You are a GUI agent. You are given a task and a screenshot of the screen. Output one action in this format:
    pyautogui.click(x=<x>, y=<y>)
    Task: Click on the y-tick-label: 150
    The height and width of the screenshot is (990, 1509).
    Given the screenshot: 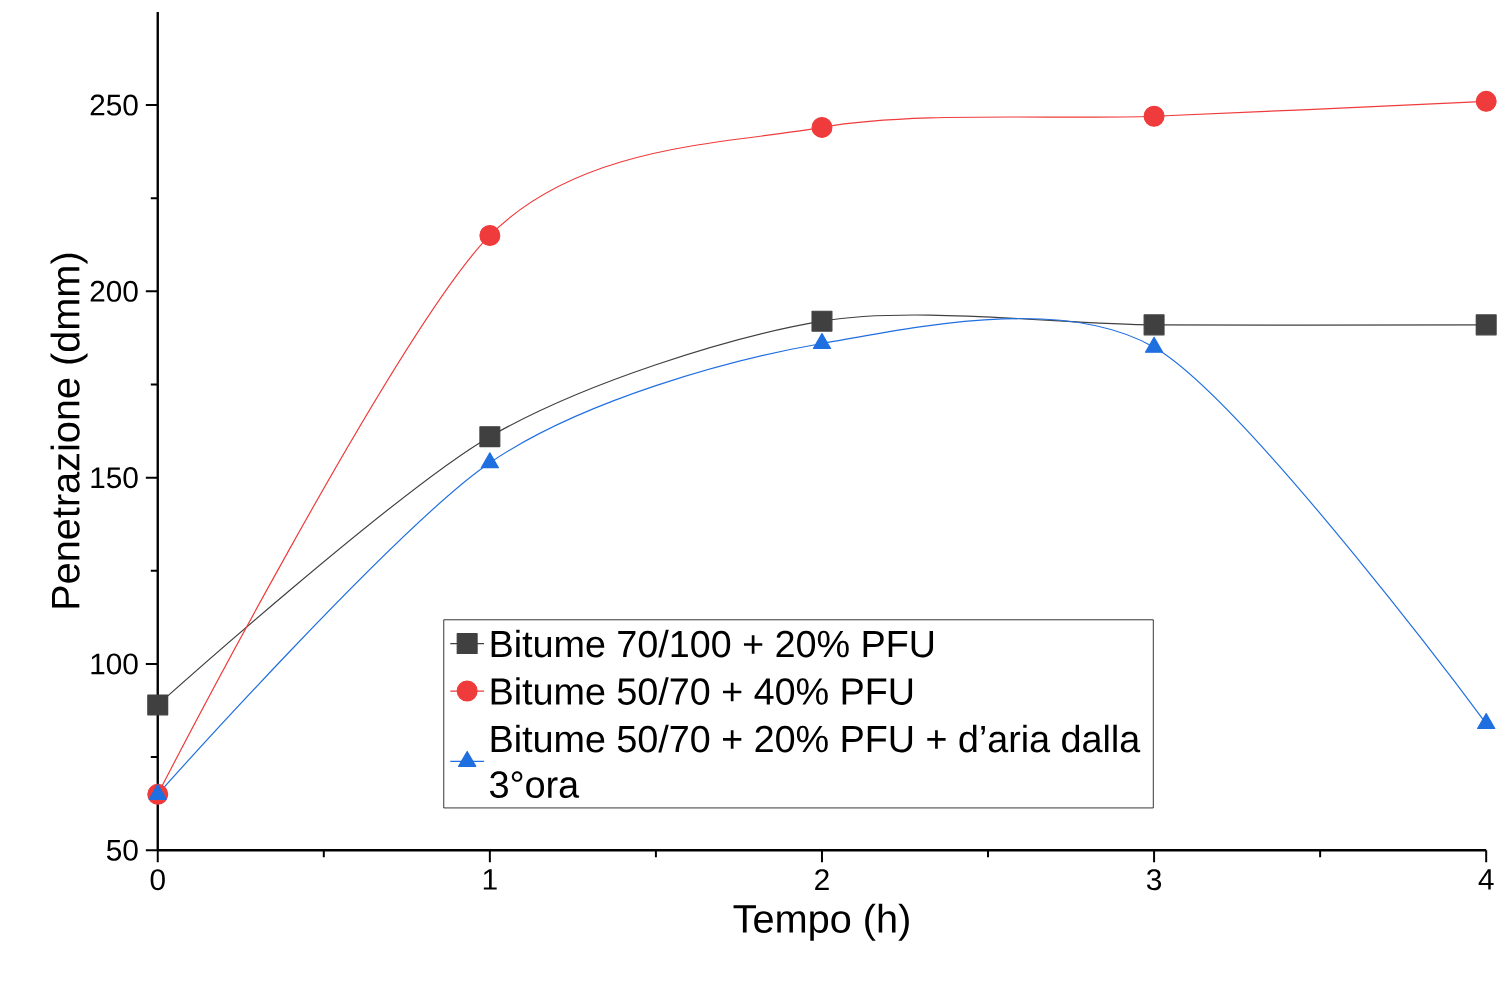 What is the action you would take?
    pyautogui.click(x=114, y=478)
    